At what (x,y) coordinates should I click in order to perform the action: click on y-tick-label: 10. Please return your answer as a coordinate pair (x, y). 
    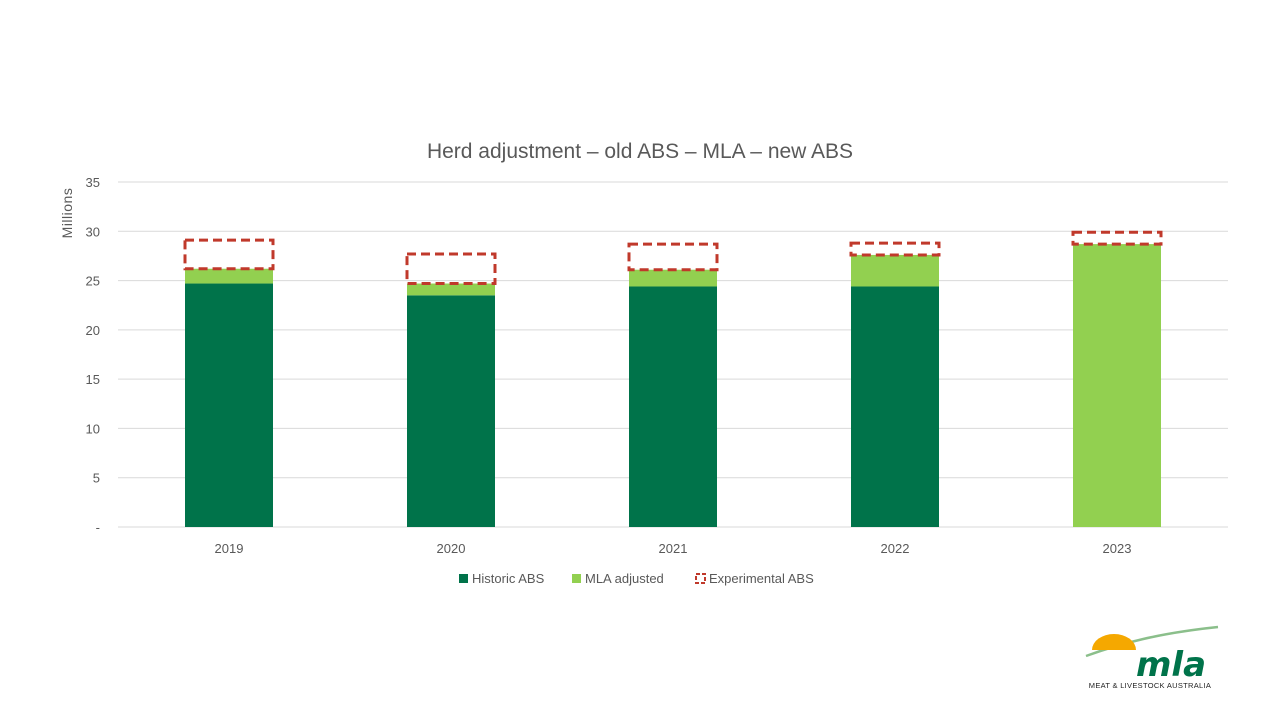
    Looking at the image, I should click on (93, 428).